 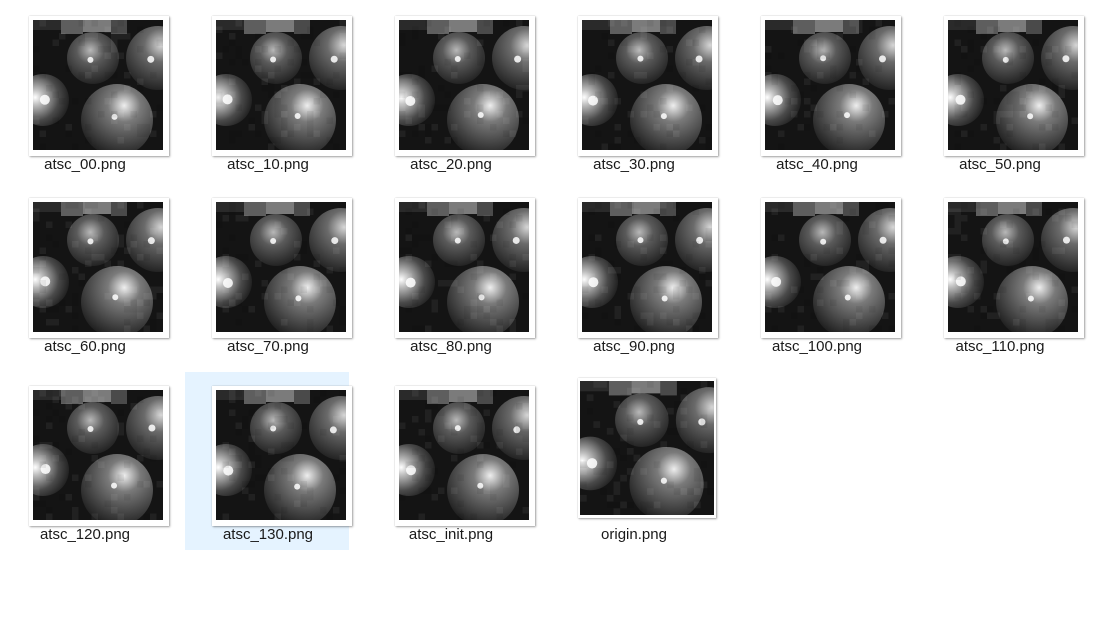 I want to click on file-tile: atsc_130.png, so click(x=268, y=461).